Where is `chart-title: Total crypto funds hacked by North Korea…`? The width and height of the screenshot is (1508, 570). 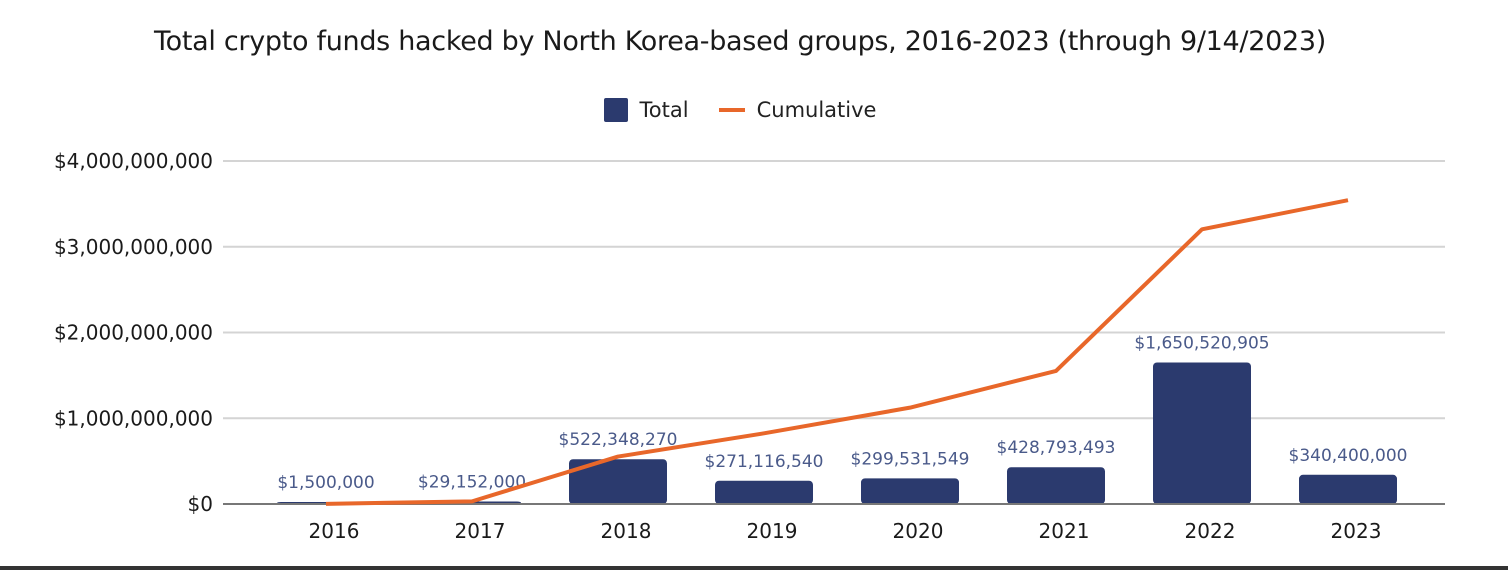
chart-title: Total crypto funds hacked by North Korea… is located at coordinates (740, 41).